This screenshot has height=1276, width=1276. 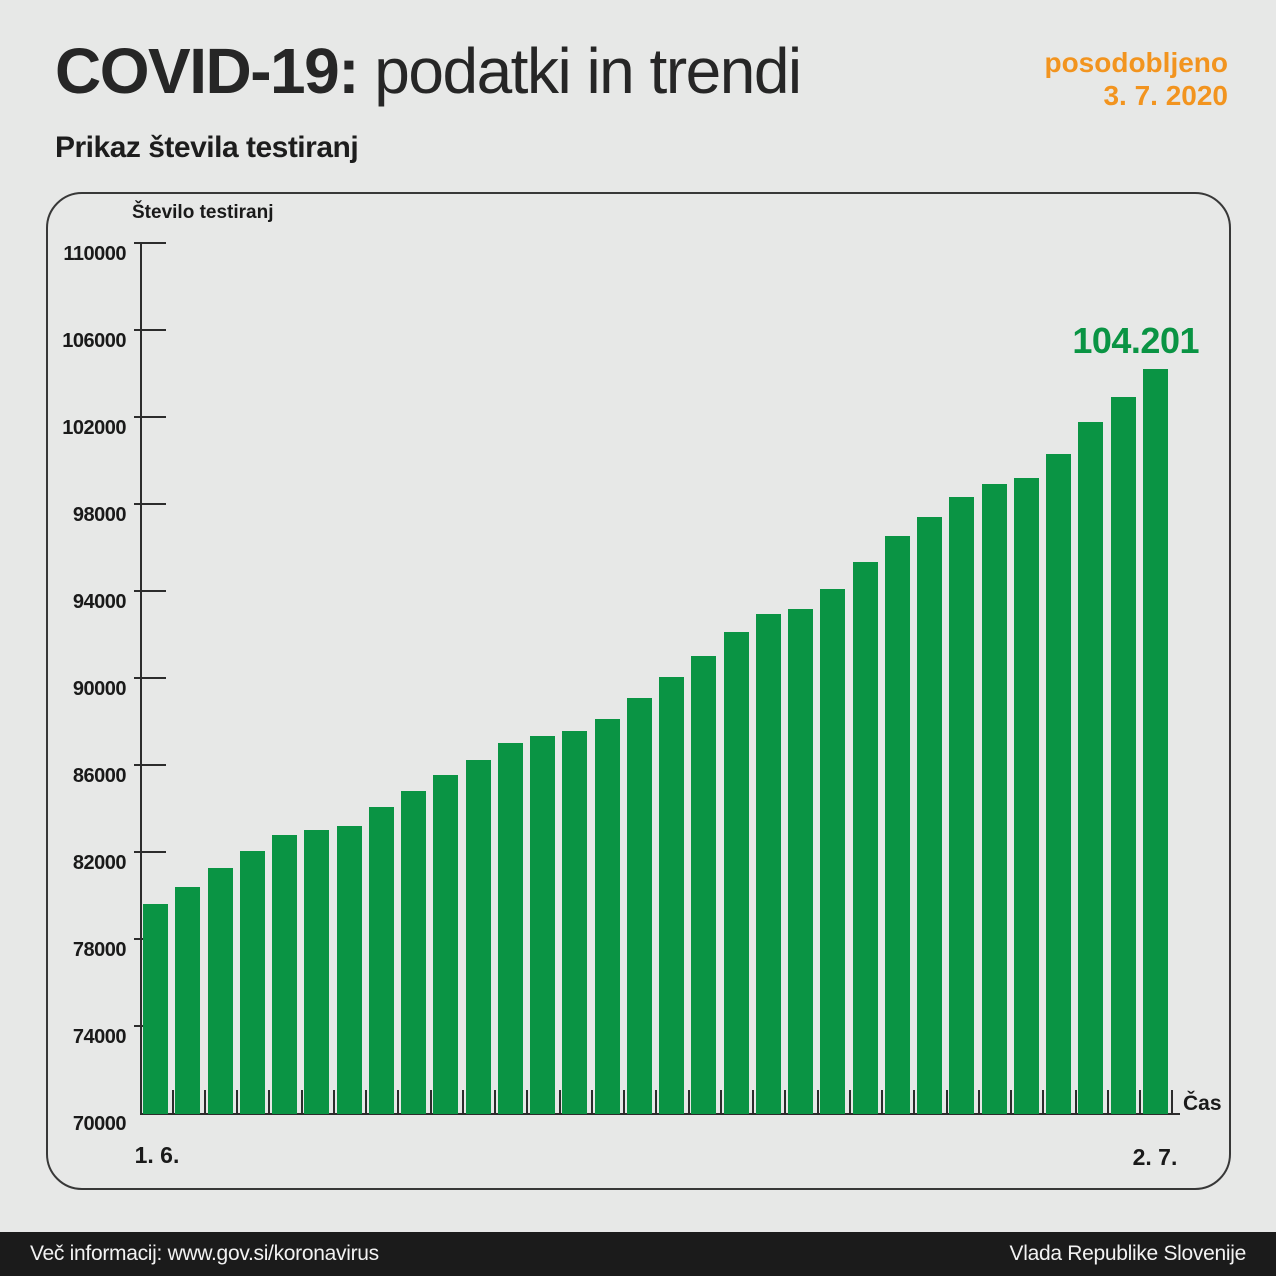 What do you see at coordinates (833, 851) in the screenshot?
I see `bar-22.6.` at bounding box center [833, 851].